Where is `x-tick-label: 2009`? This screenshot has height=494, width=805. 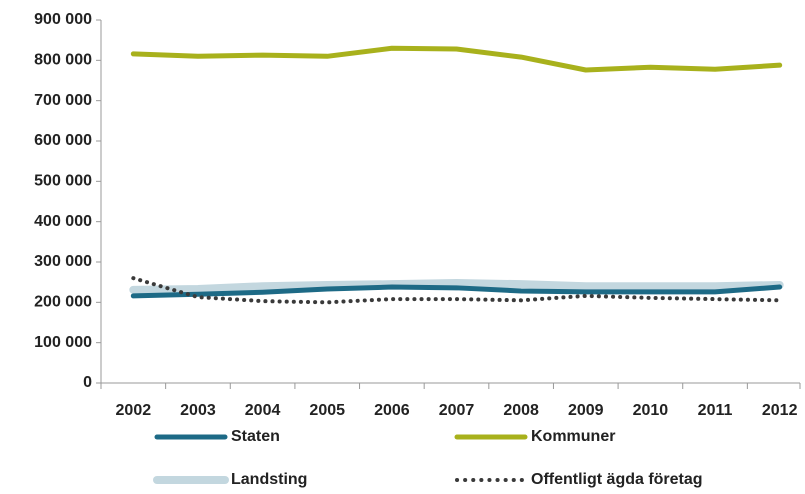 x-tick-label: 2009 is located at coordinates (586, 410).